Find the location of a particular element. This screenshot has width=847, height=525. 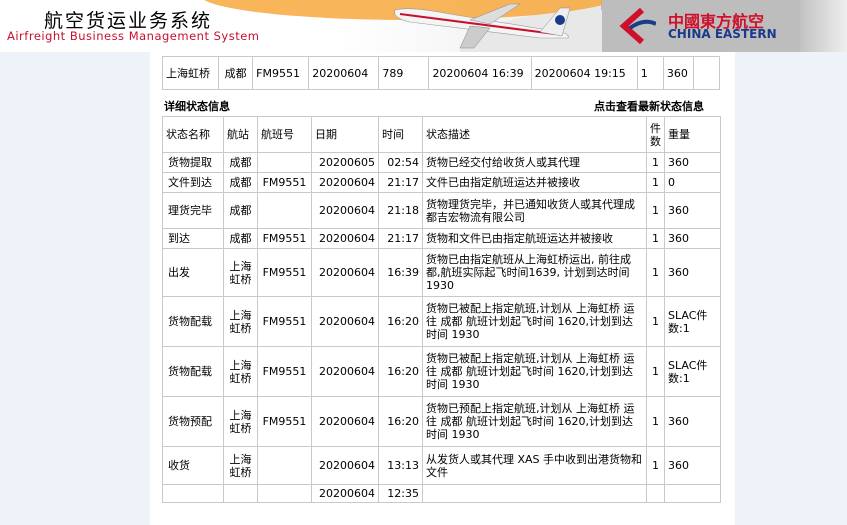

table-cell: 文件已由指定航班运达并被接收 is located at coordinates (534, 182).